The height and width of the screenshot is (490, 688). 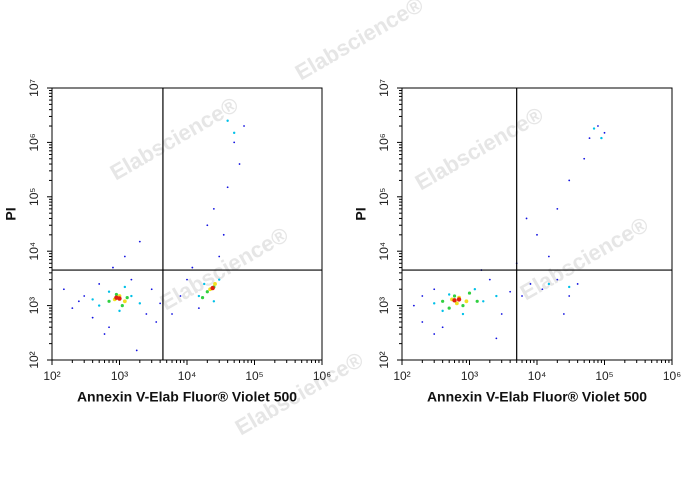 I want to click on y-tick-label: 10⁵, so click(x=34, y=197).